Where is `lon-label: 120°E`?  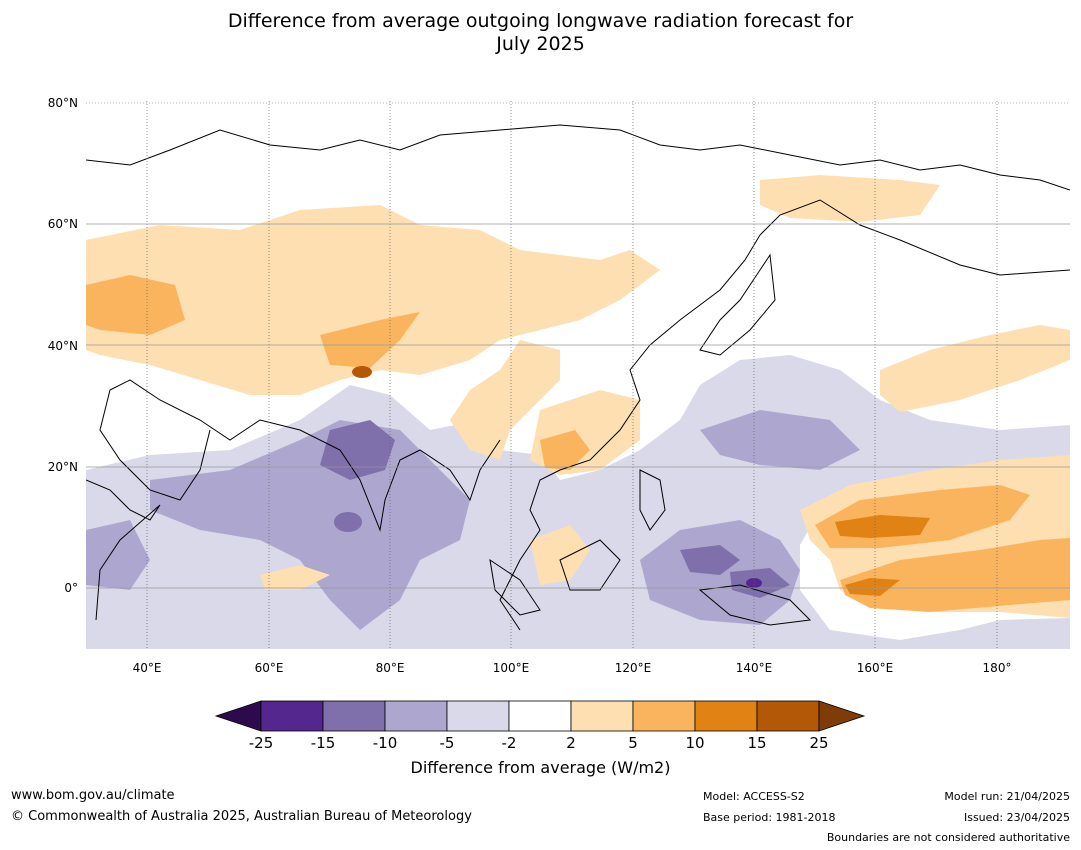
lon-label: 120°E is located at coordinates (633, 668).